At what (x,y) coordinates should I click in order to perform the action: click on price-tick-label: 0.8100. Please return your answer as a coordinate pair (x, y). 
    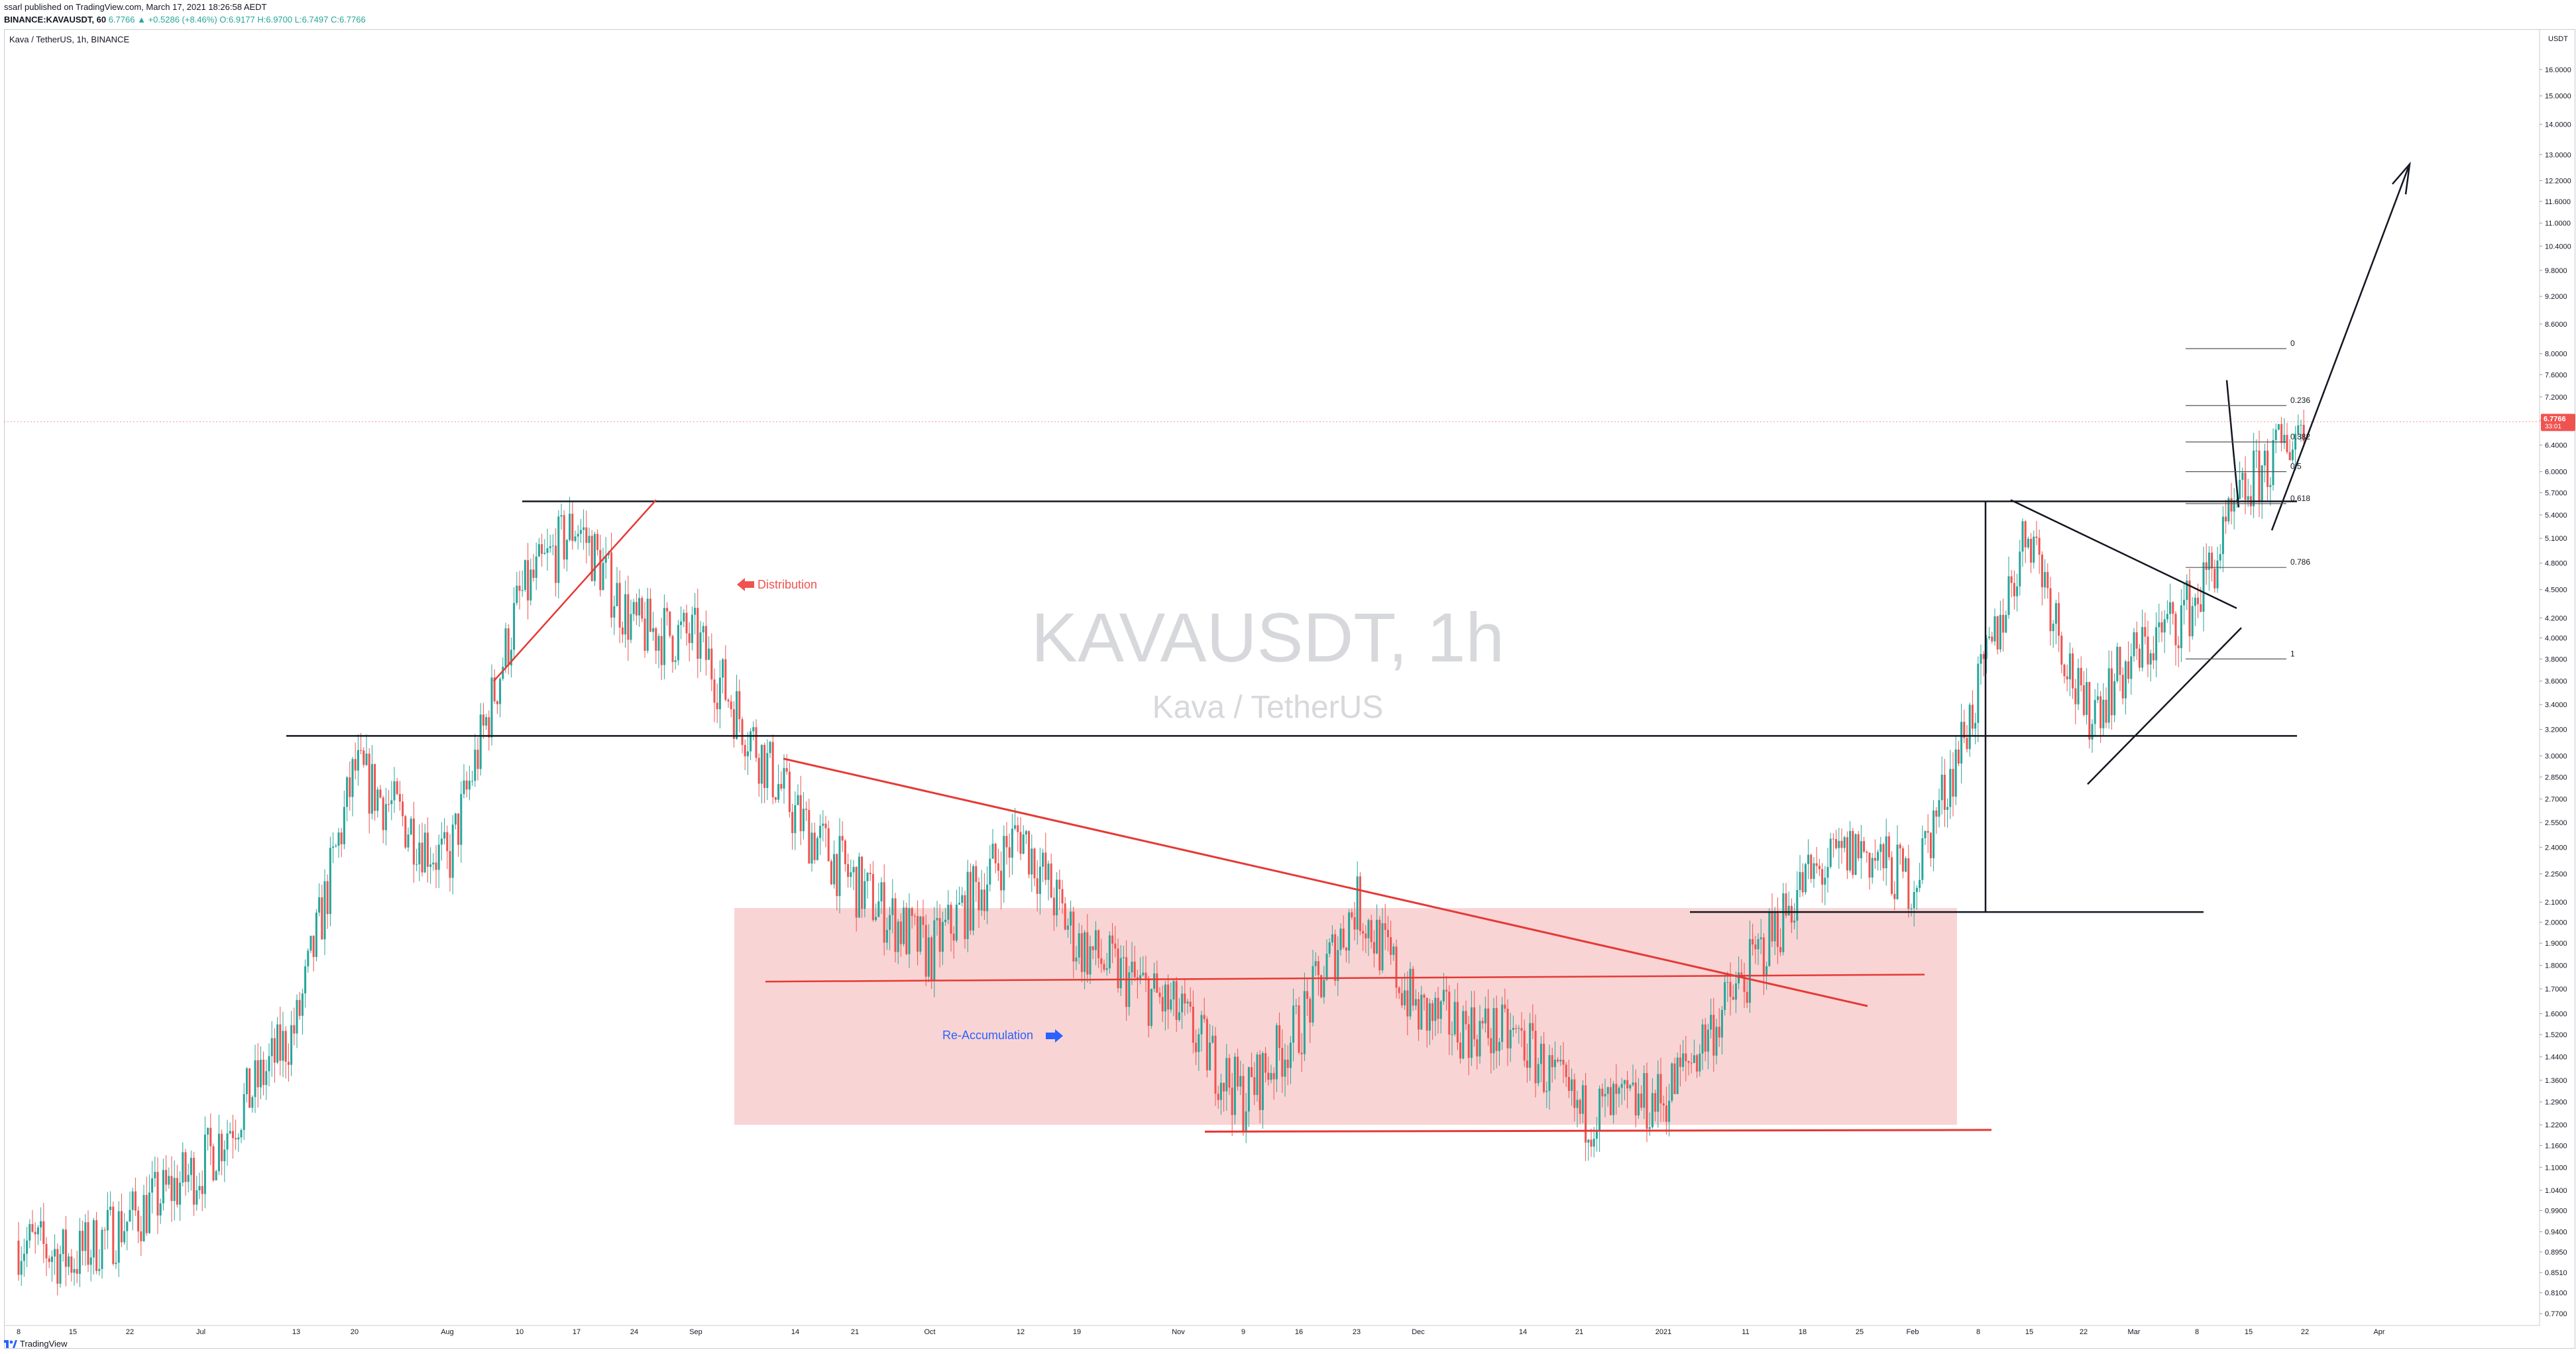
    Looking at the image, I should click on (2556, 1294).